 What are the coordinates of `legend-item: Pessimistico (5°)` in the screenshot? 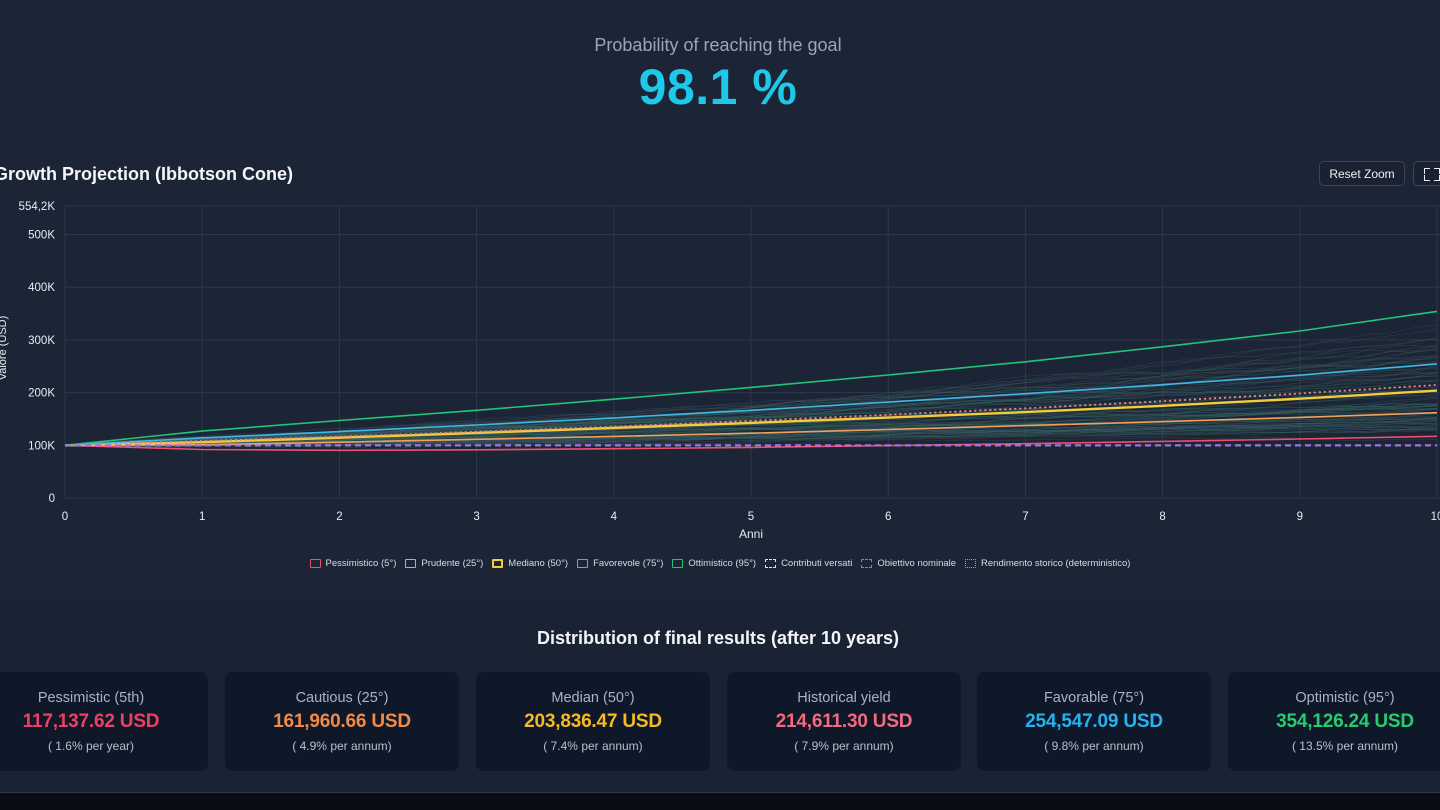 It's located at (352, 563).